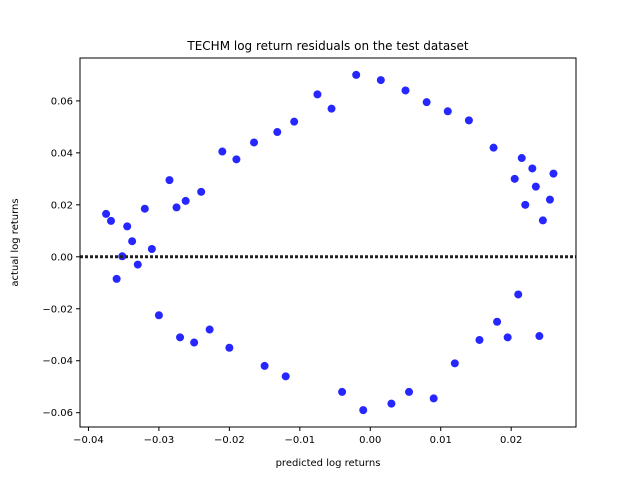 This screenshot has height=480, width=640. I want to click on y-tick-label: −0.04, so click(57, 361).